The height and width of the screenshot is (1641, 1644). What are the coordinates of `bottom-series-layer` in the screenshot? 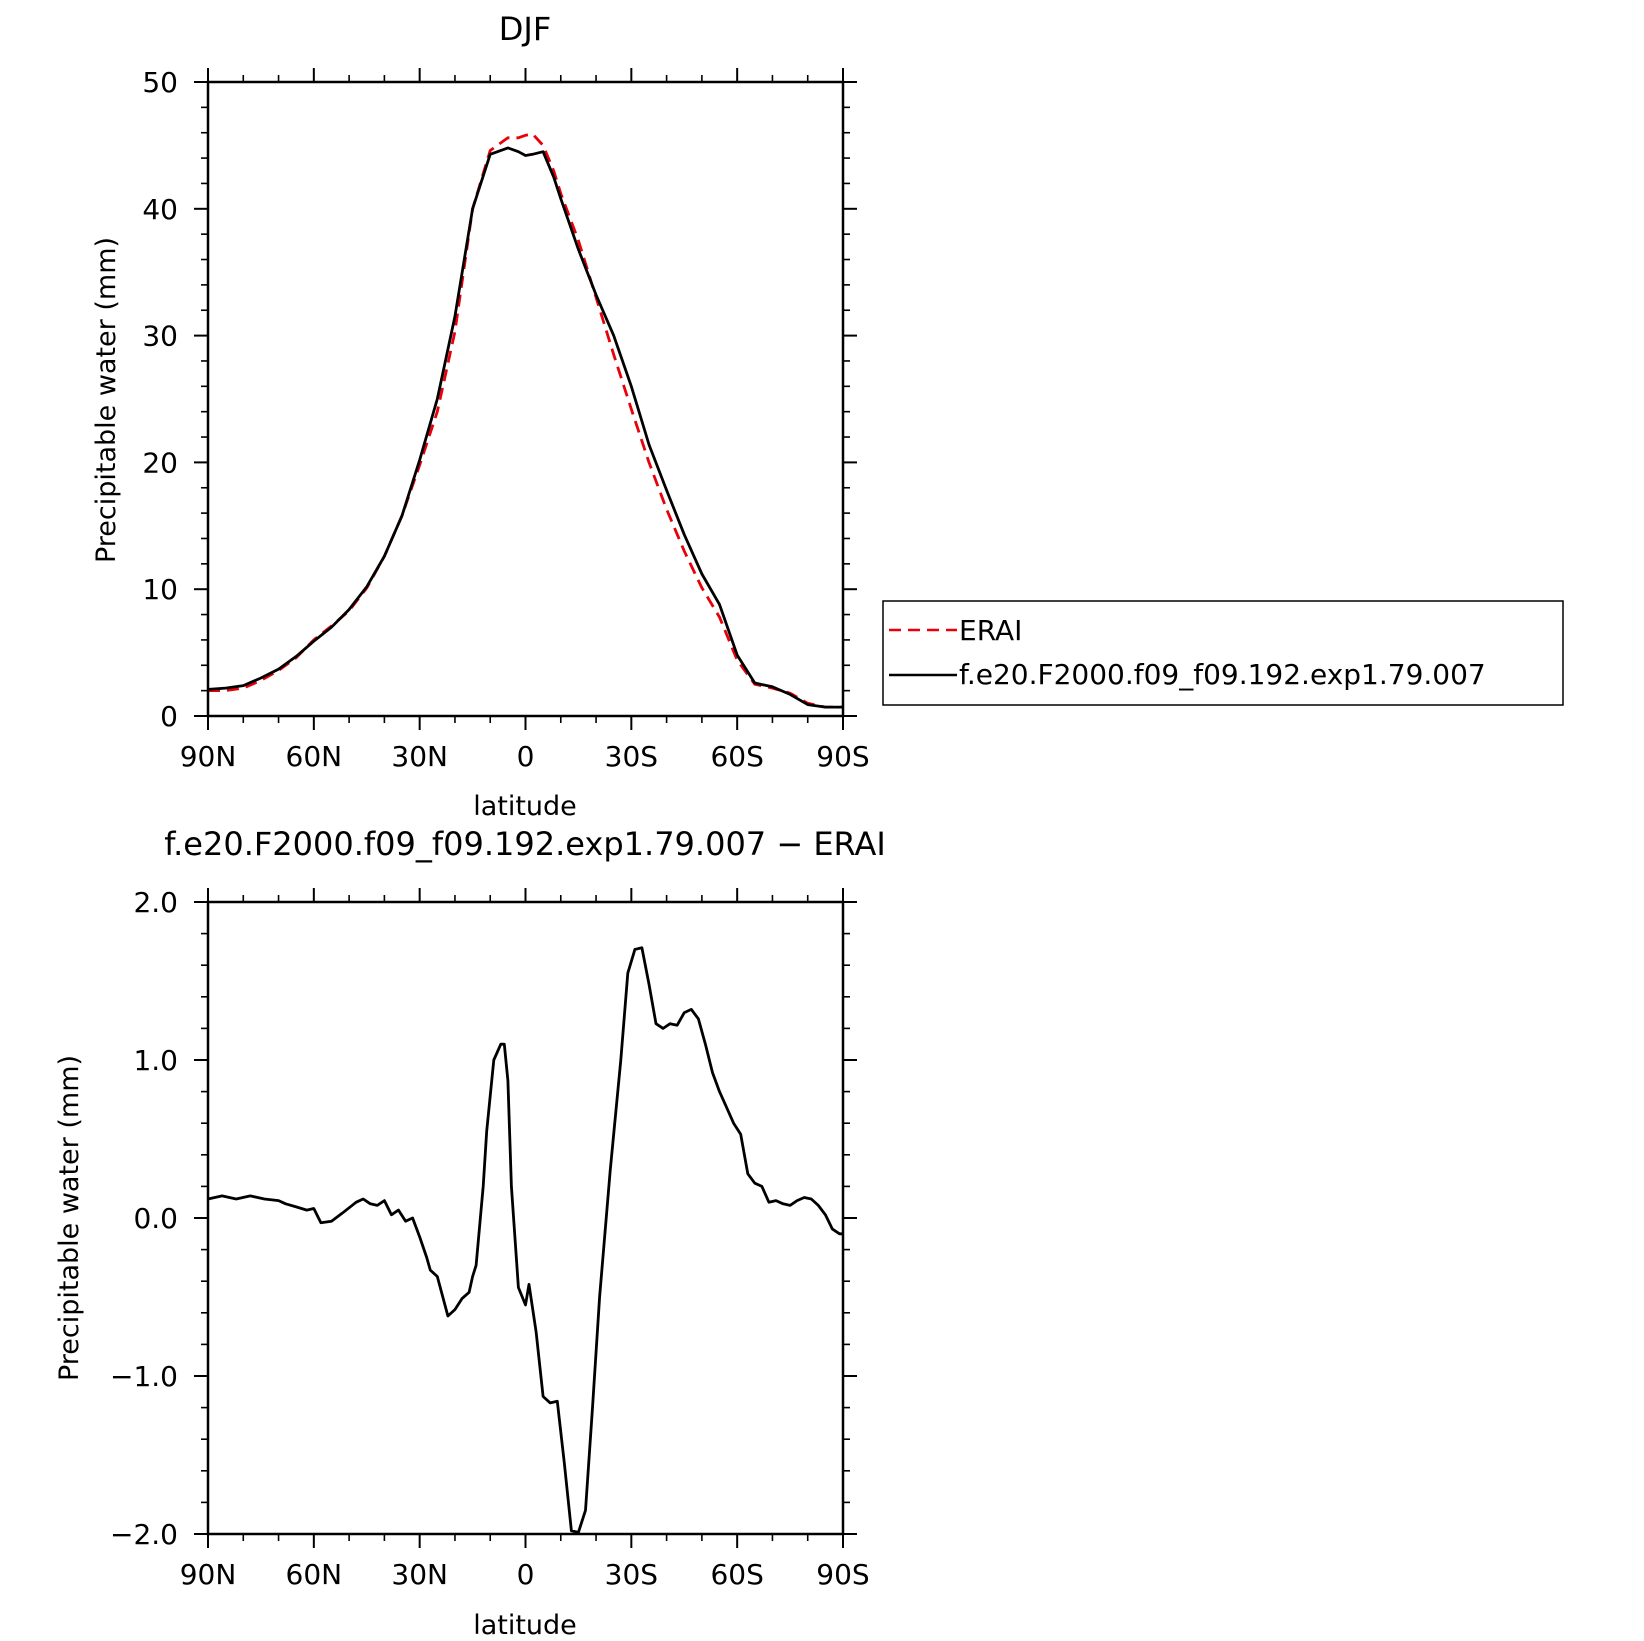 It's located at (525, 1240).